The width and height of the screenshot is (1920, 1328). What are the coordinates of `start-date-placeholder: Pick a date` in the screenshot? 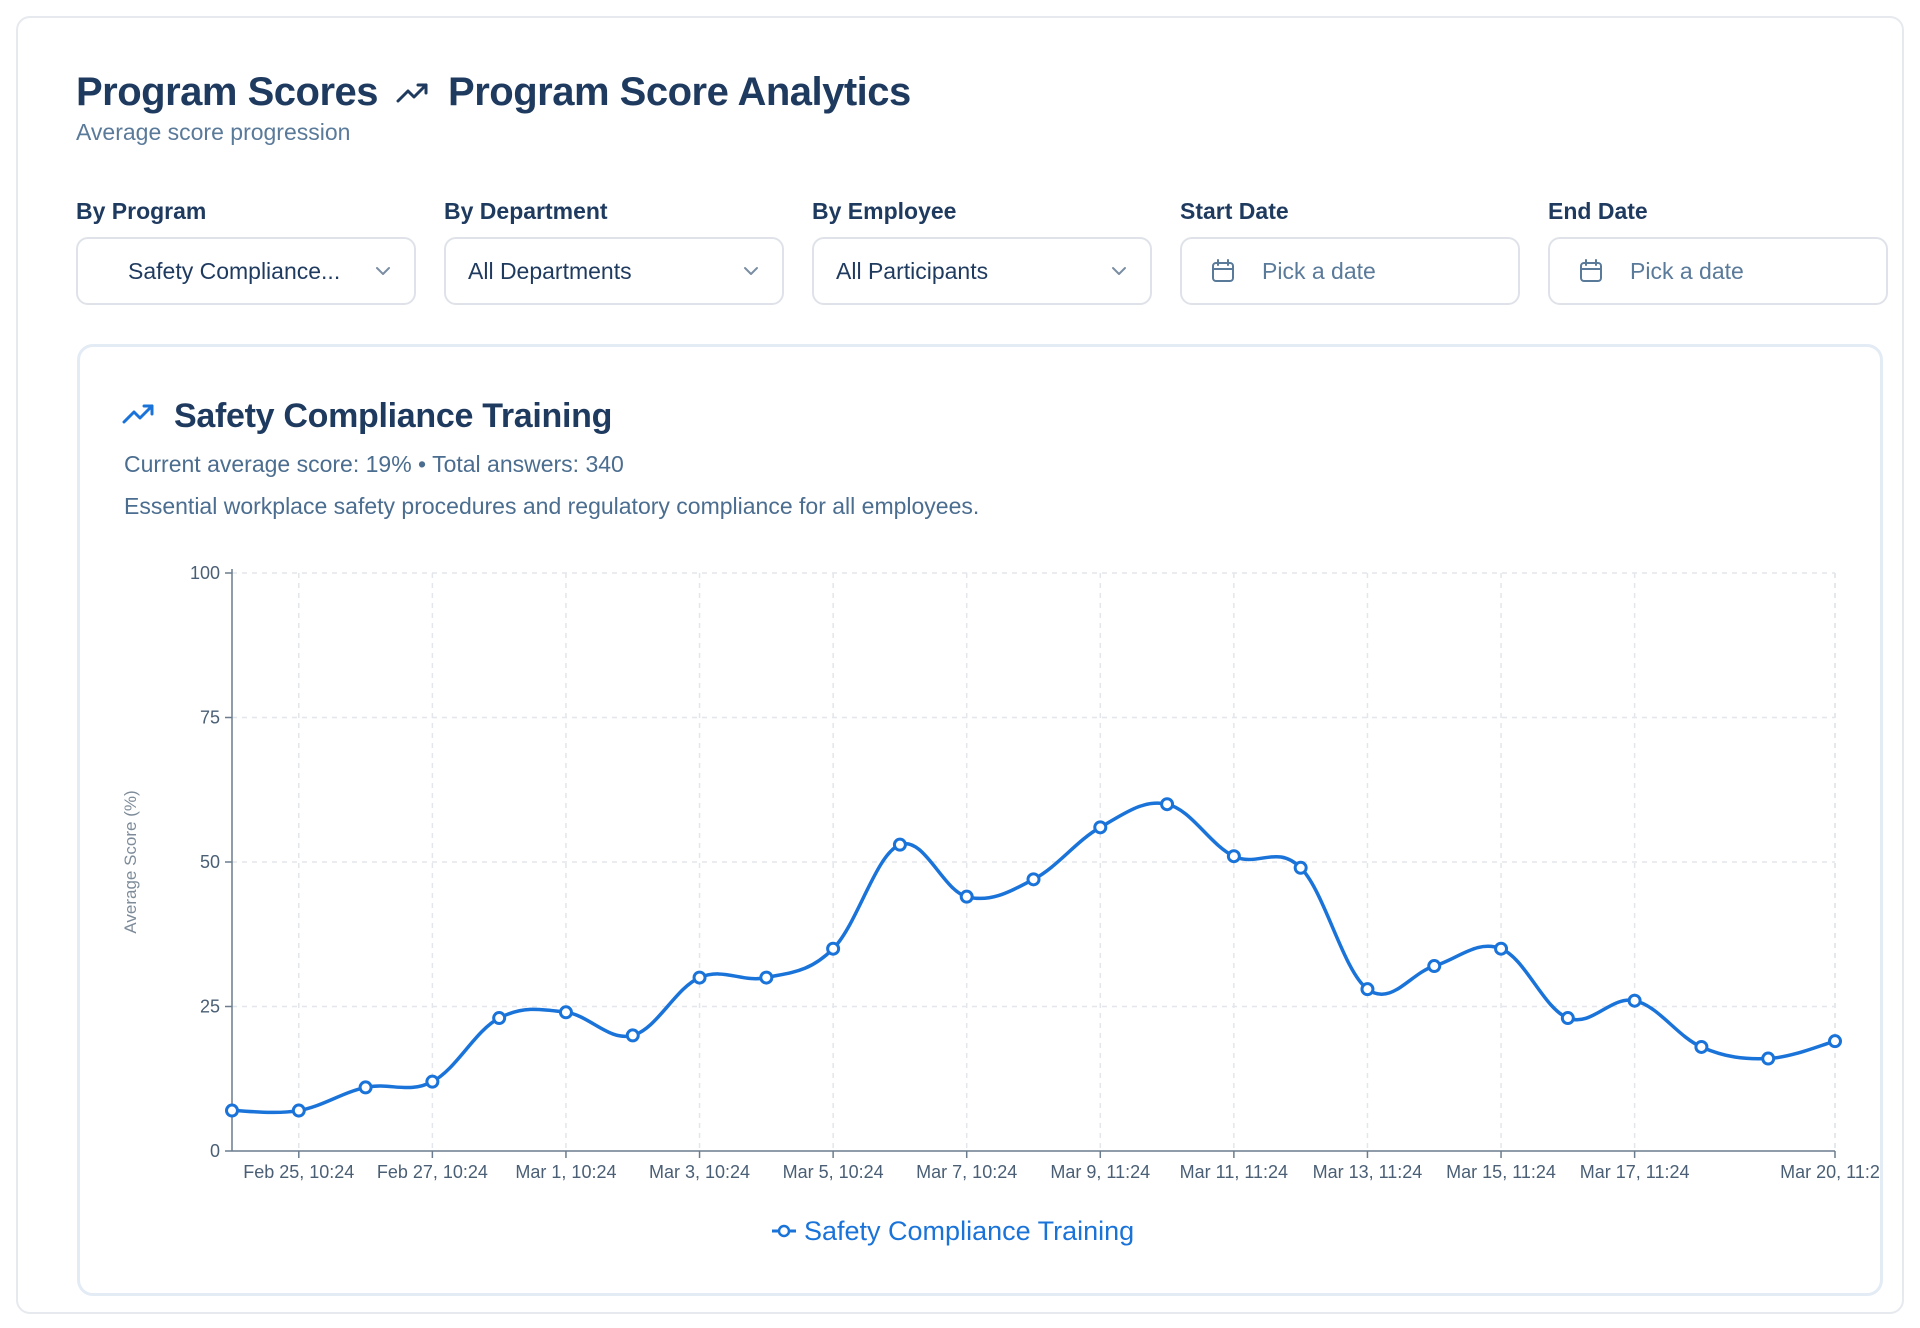 It's located at (1319, 270).